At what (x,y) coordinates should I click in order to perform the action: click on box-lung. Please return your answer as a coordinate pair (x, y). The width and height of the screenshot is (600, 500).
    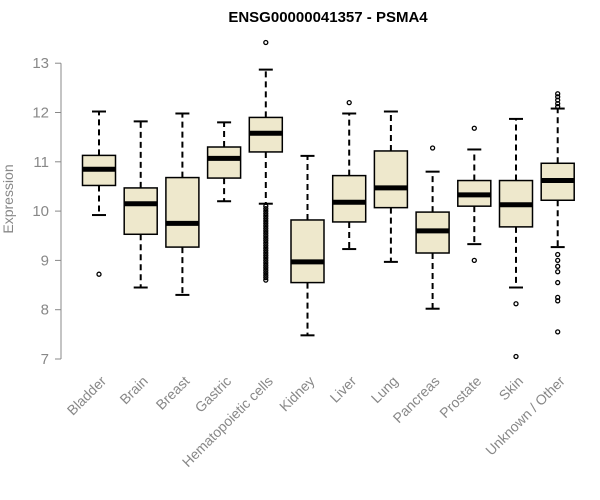
    Looking at the image, I should click on (391, 186).